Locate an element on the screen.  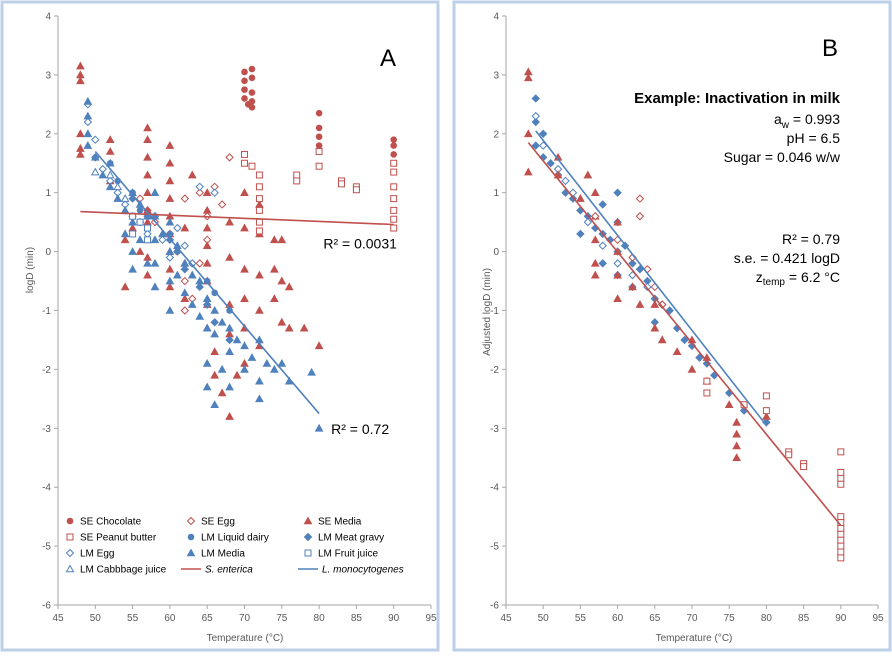
legend-item-s-enterica: S. enterica is located at coordinates (217, 570).